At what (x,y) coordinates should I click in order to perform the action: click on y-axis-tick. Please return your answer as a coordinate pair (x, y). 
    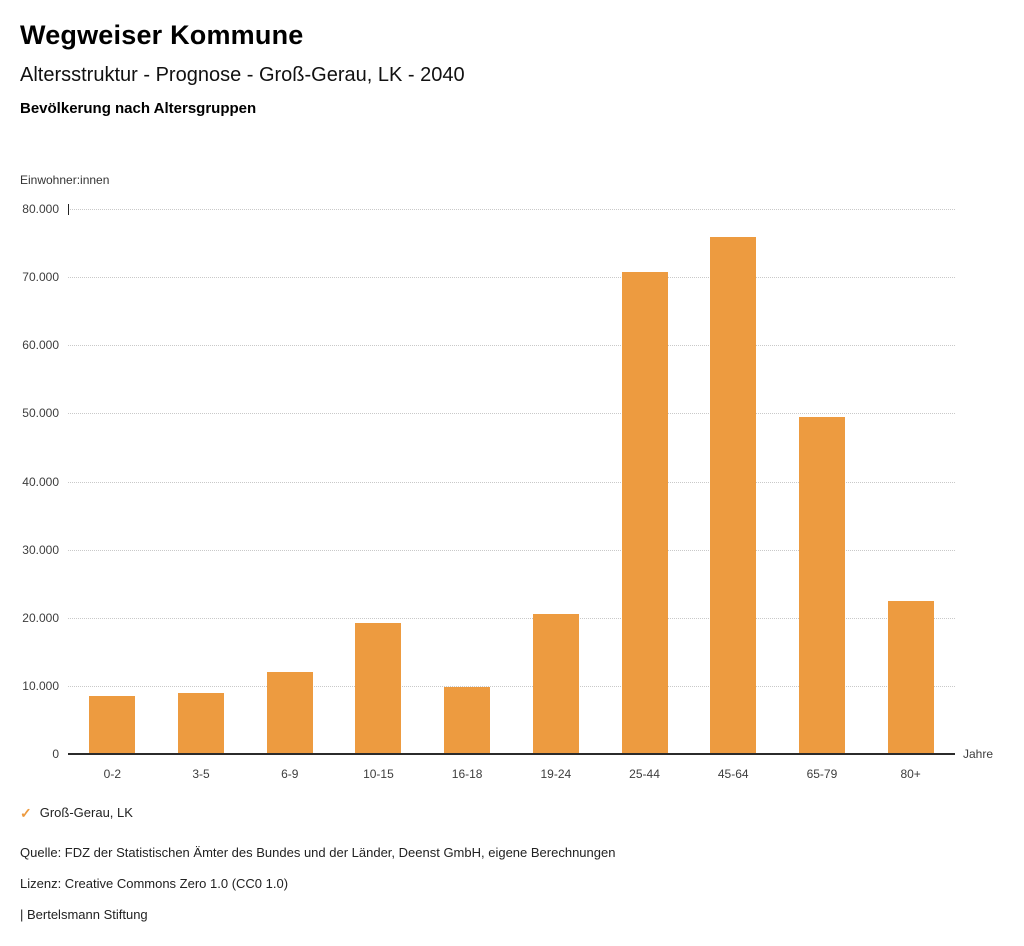
    Looking at the image, I should click on (68, 209).